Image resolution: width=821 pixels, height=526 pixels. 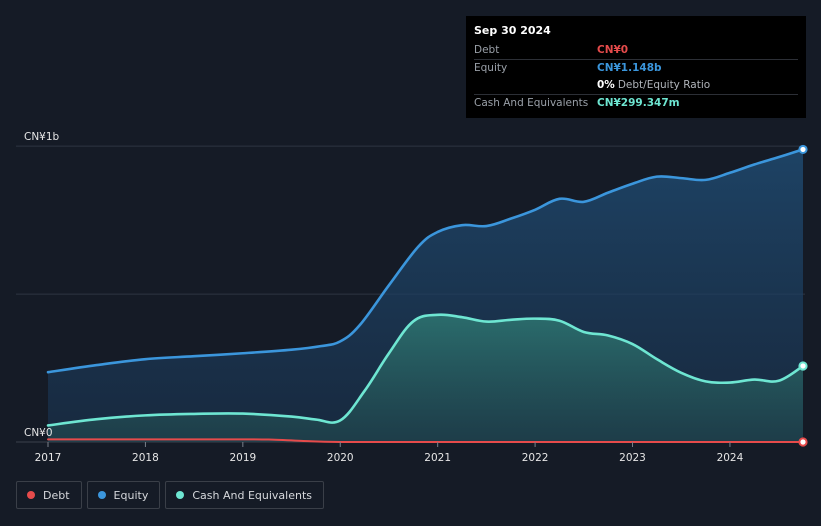 What do you see at coordinates (632, 458) in the screenshot?
I see `x-tick-label: 2023` at bounding box center [632, 458].